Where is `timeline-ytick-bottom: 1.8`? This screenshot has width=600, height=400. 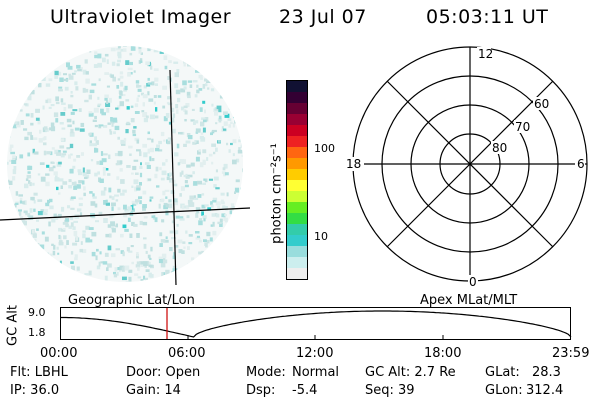
timeline-ytick-bottom: 1.8 is located at coordinates (37, 332).